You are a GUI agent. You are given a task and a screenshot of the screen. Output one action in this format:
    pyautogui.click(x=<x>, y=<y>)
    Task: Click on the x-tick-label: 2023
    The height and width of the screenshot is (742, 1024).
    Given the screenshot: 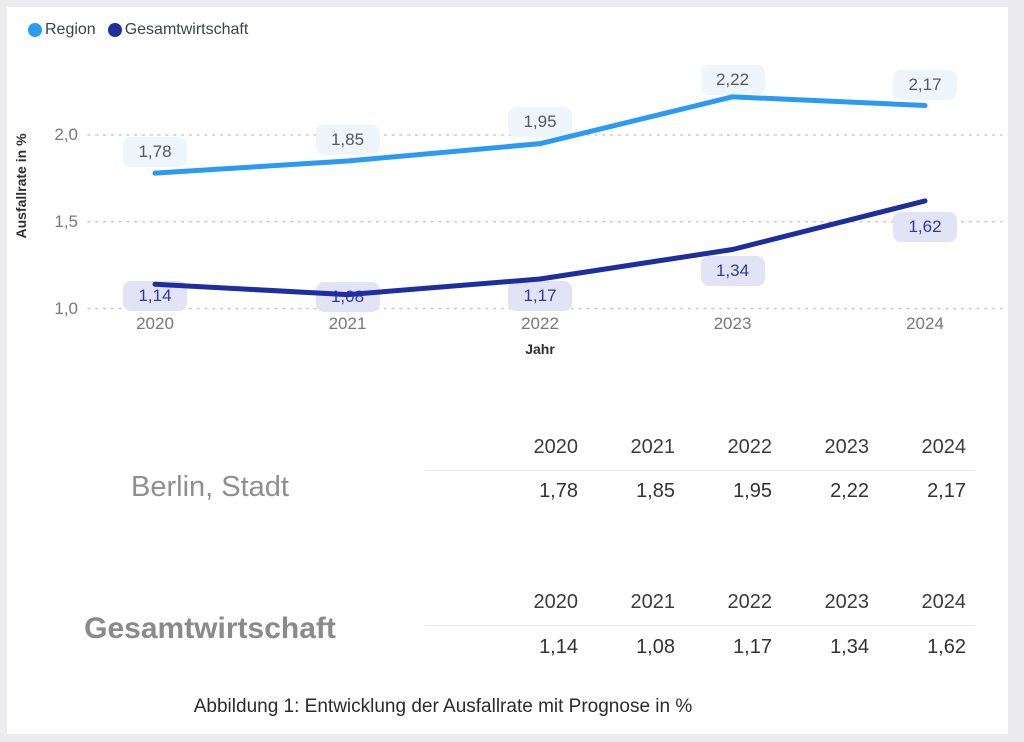 What is the action you would take?
    pyautogui.click(x=732, y=323)
    